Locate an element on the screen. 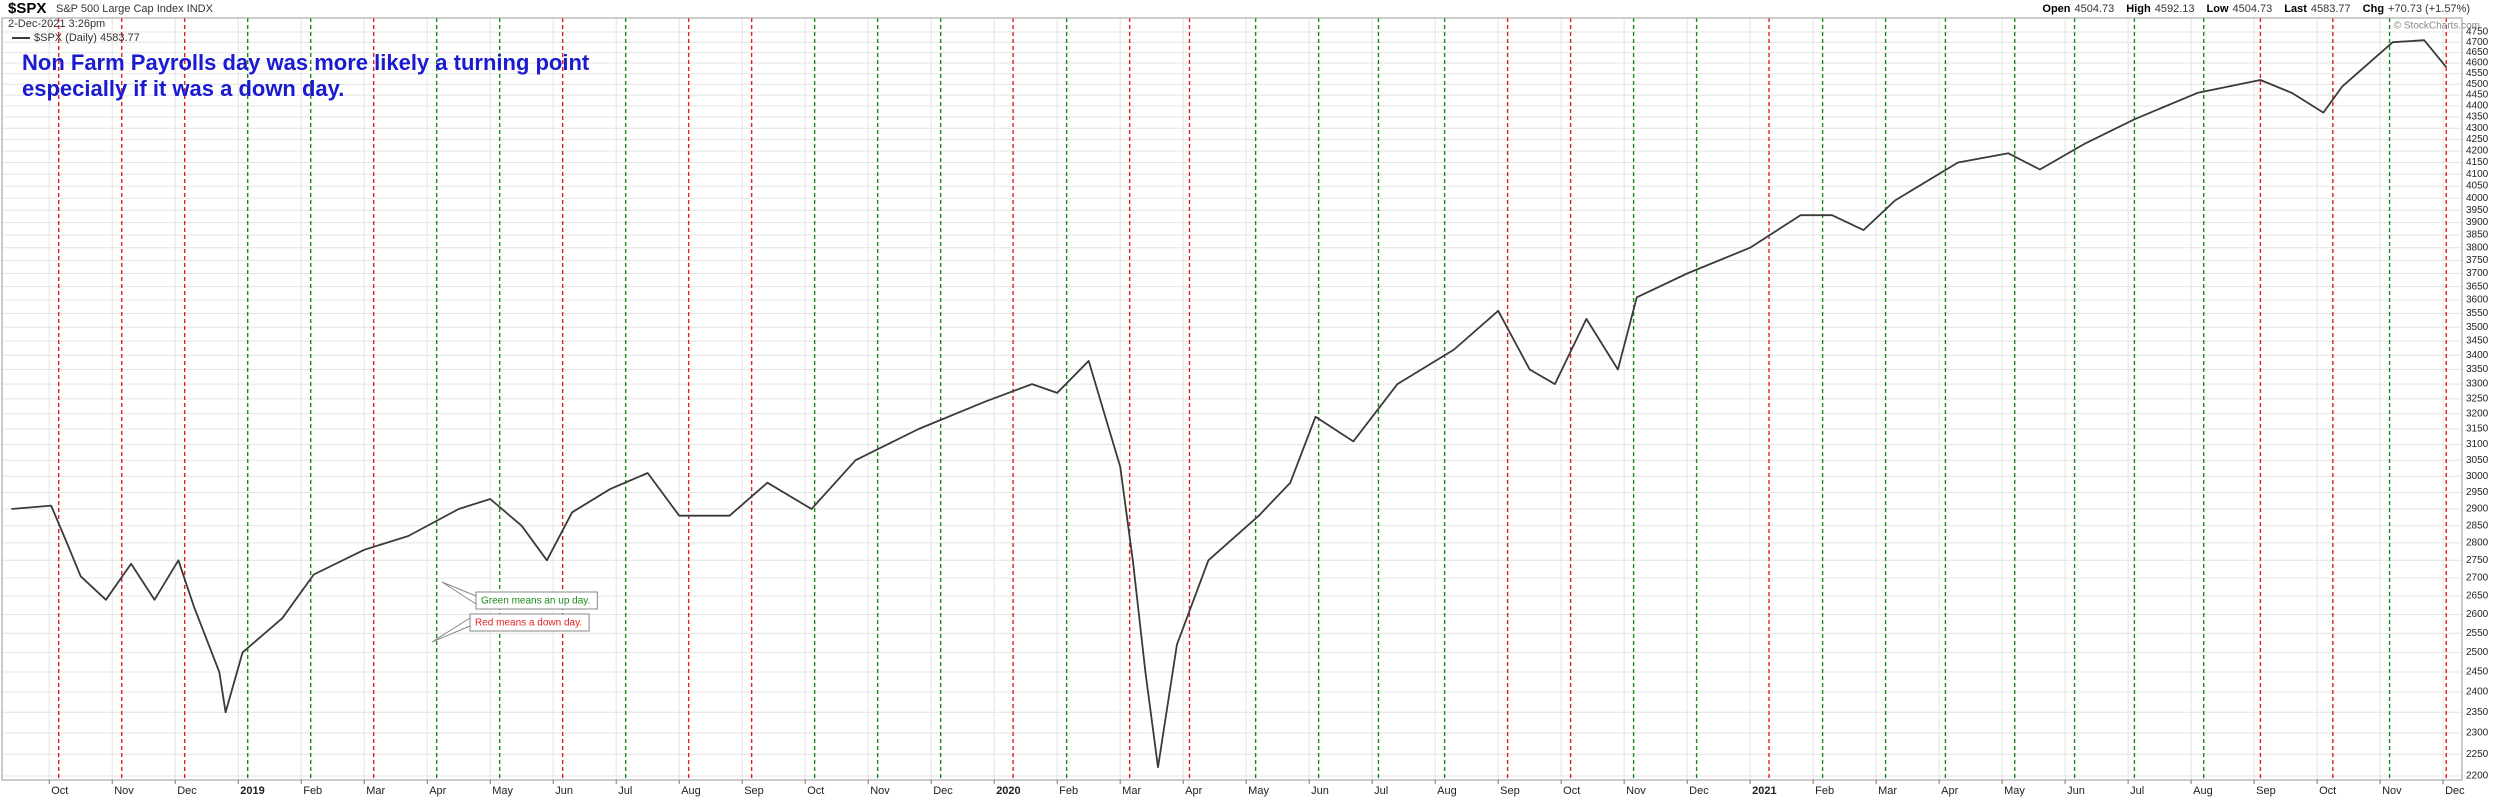 Image resolution: width=2500 pixels, height=800 pixels. y-tick-label: 2300 is located at coordinates (2477, 733).